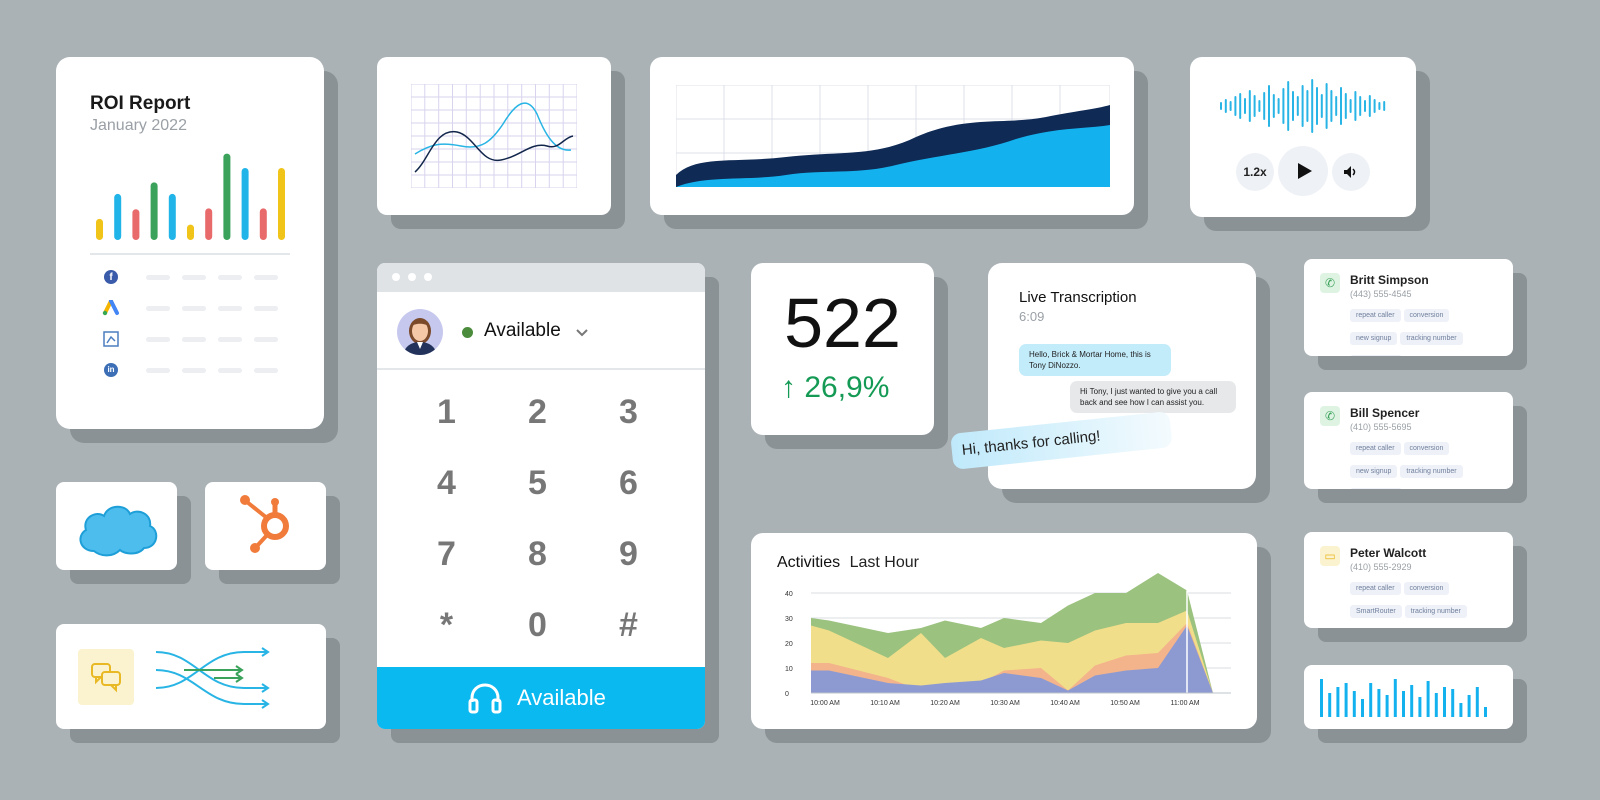 This screenshot has width=1600, height=800. Describe the element at coordinates (1065, 703) in the screenshot. I see `x-tick-label: 10:40 AM` at that location.